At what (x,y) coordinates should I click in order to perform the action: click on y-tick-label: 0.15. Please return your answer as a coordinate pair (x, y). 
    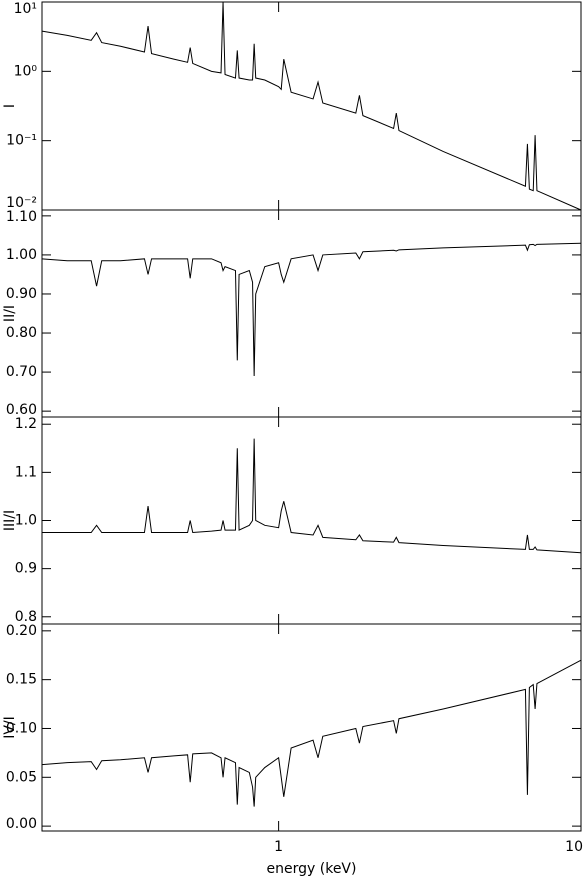
    Looking at the image, I should click on (21, 680).